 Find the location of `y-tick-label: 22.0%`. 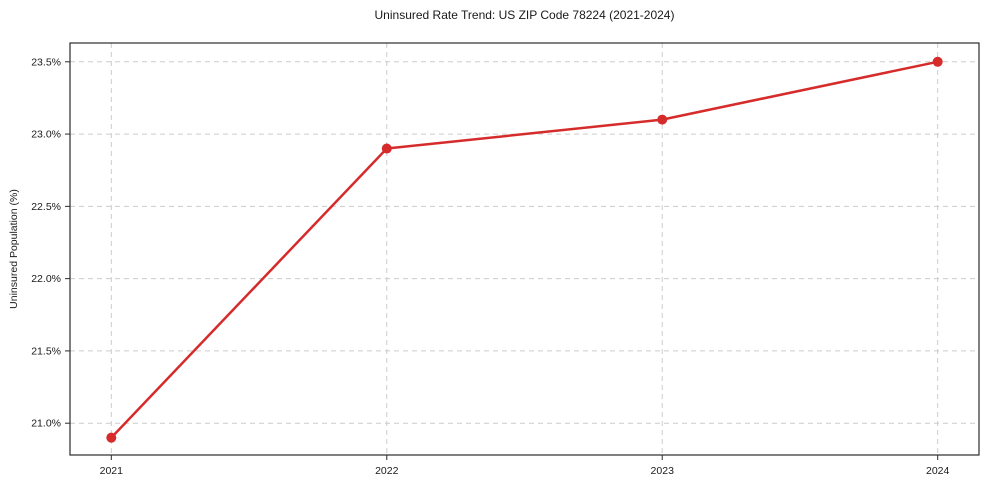

y-tick-label: 22.0% is located at coordinates (46, 279).